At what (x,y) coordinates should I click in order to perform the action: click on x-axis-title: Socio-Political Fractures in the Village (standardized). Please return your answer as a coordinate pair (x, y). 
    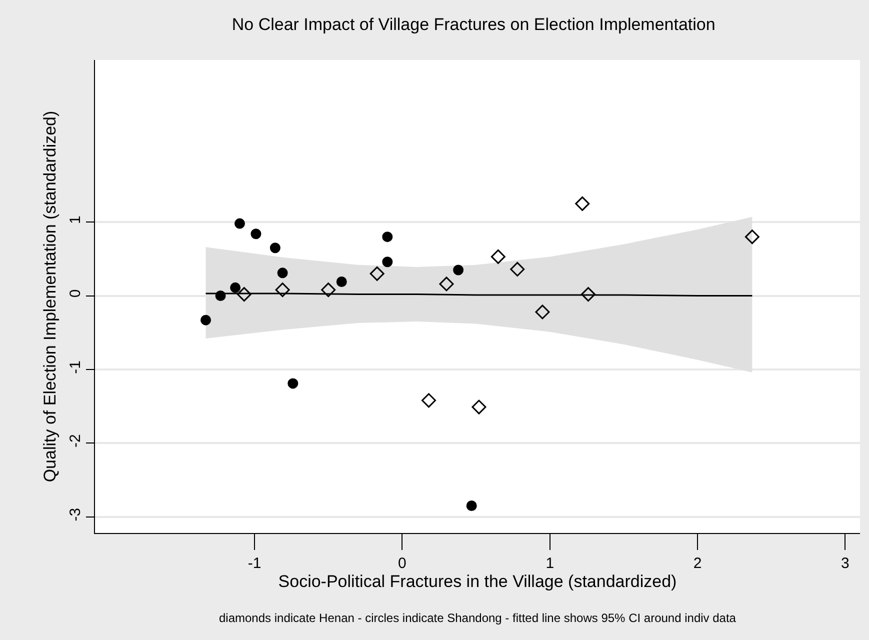
    Looking at the image, I should click on (477, 581).